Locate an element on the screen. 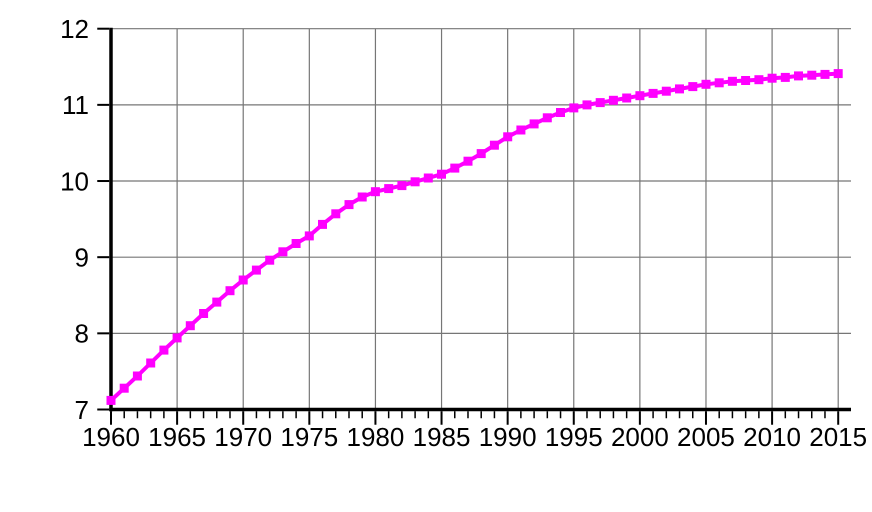 Image resolution: width=872 pixels, height=512 pixels. x-minor-ticks is located at coordinates (474, 415).